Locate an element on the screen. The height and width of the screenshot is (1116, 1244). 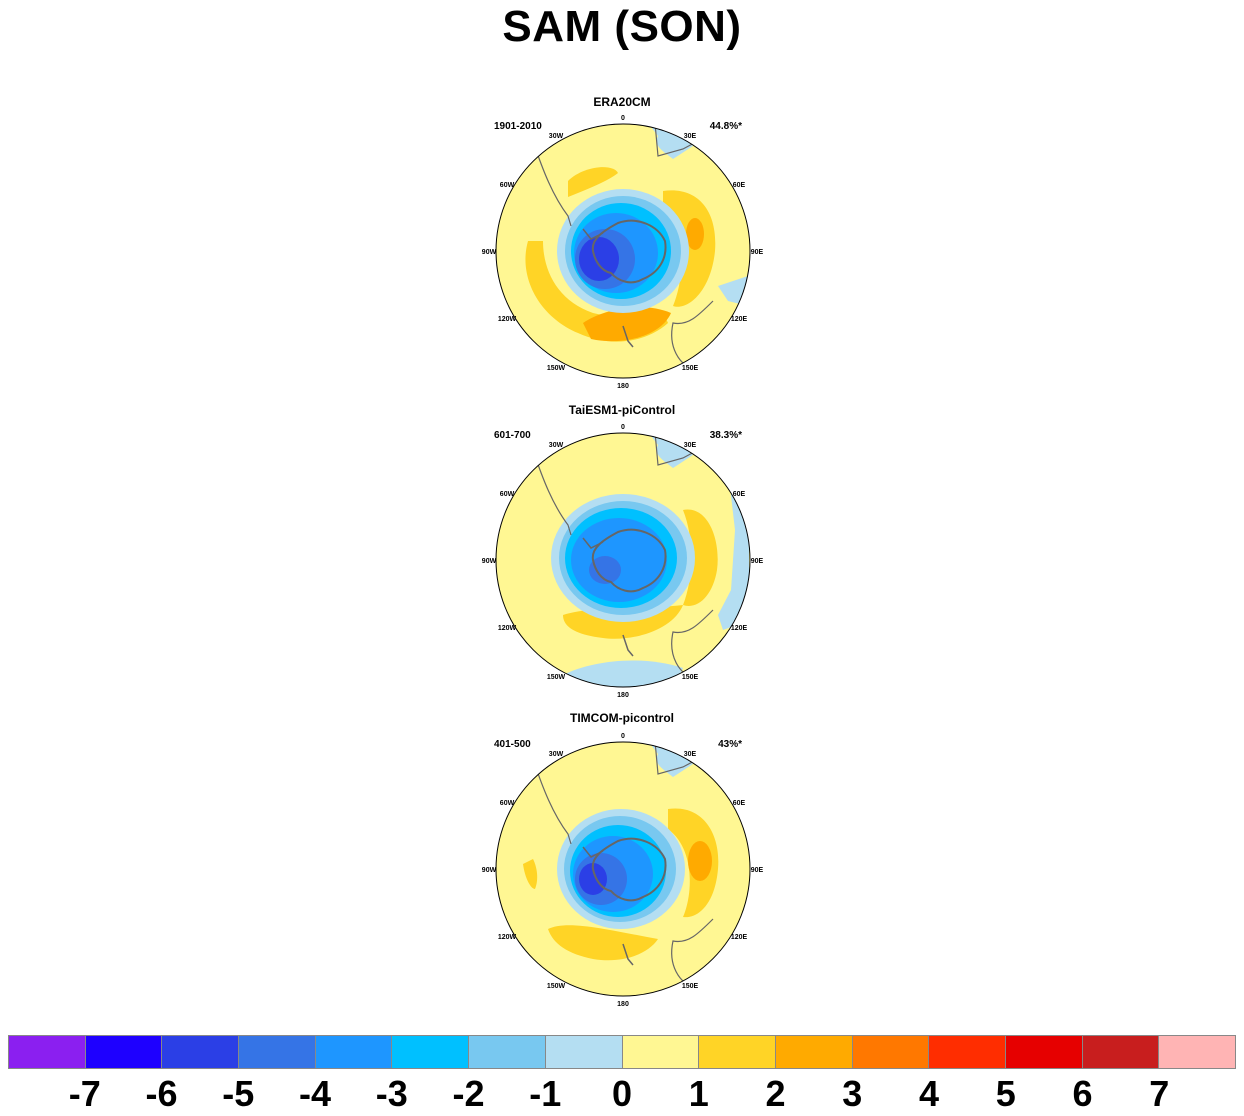
colorbar-tick-label: 2 is located at coordinates (775, 1093).